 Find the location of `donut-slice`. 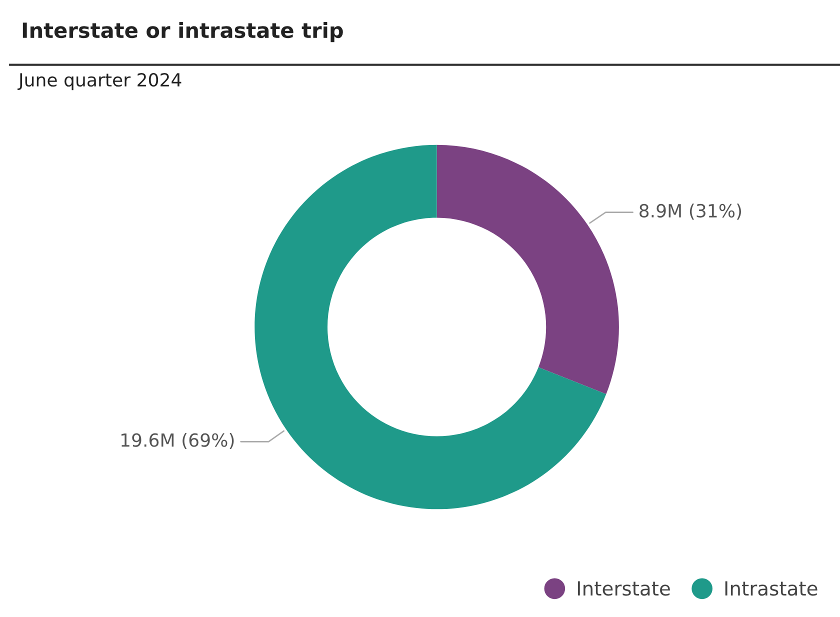

donut-slice is located at coordinates (527, 269).